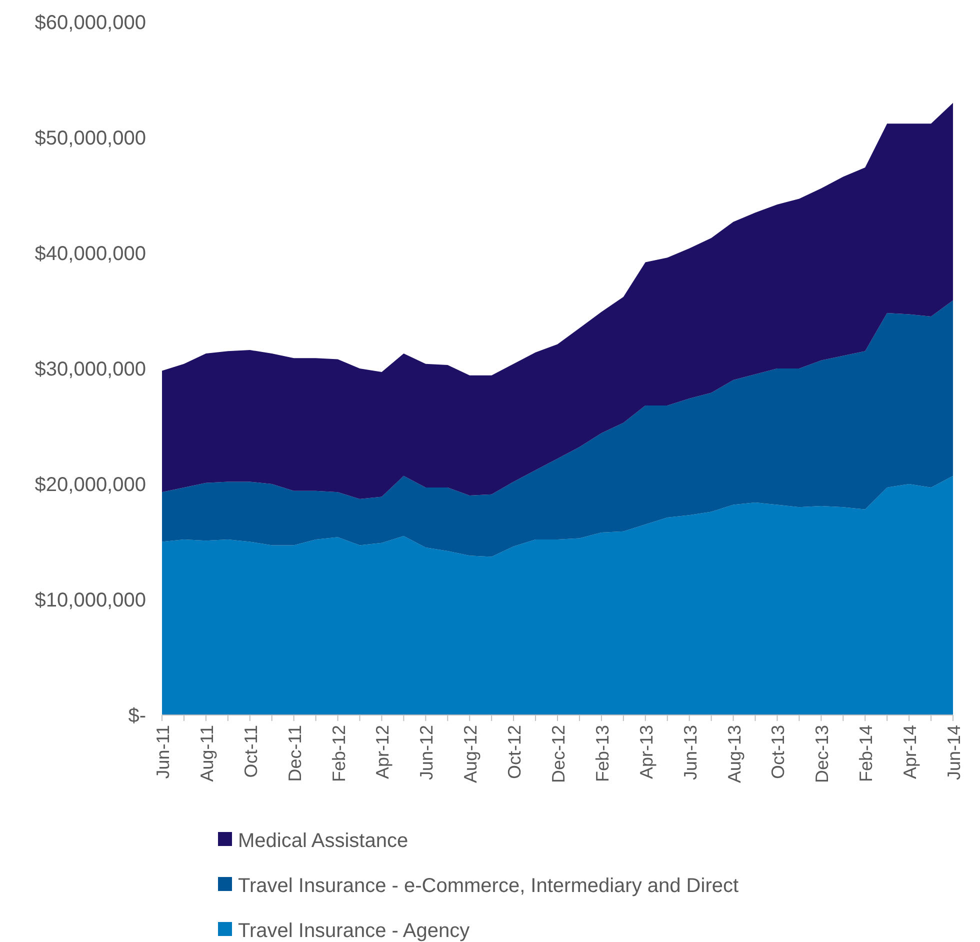 This screenshot has height=942, width=980. I want to click on x-tick-label: Jun-13, so click(690, 752).